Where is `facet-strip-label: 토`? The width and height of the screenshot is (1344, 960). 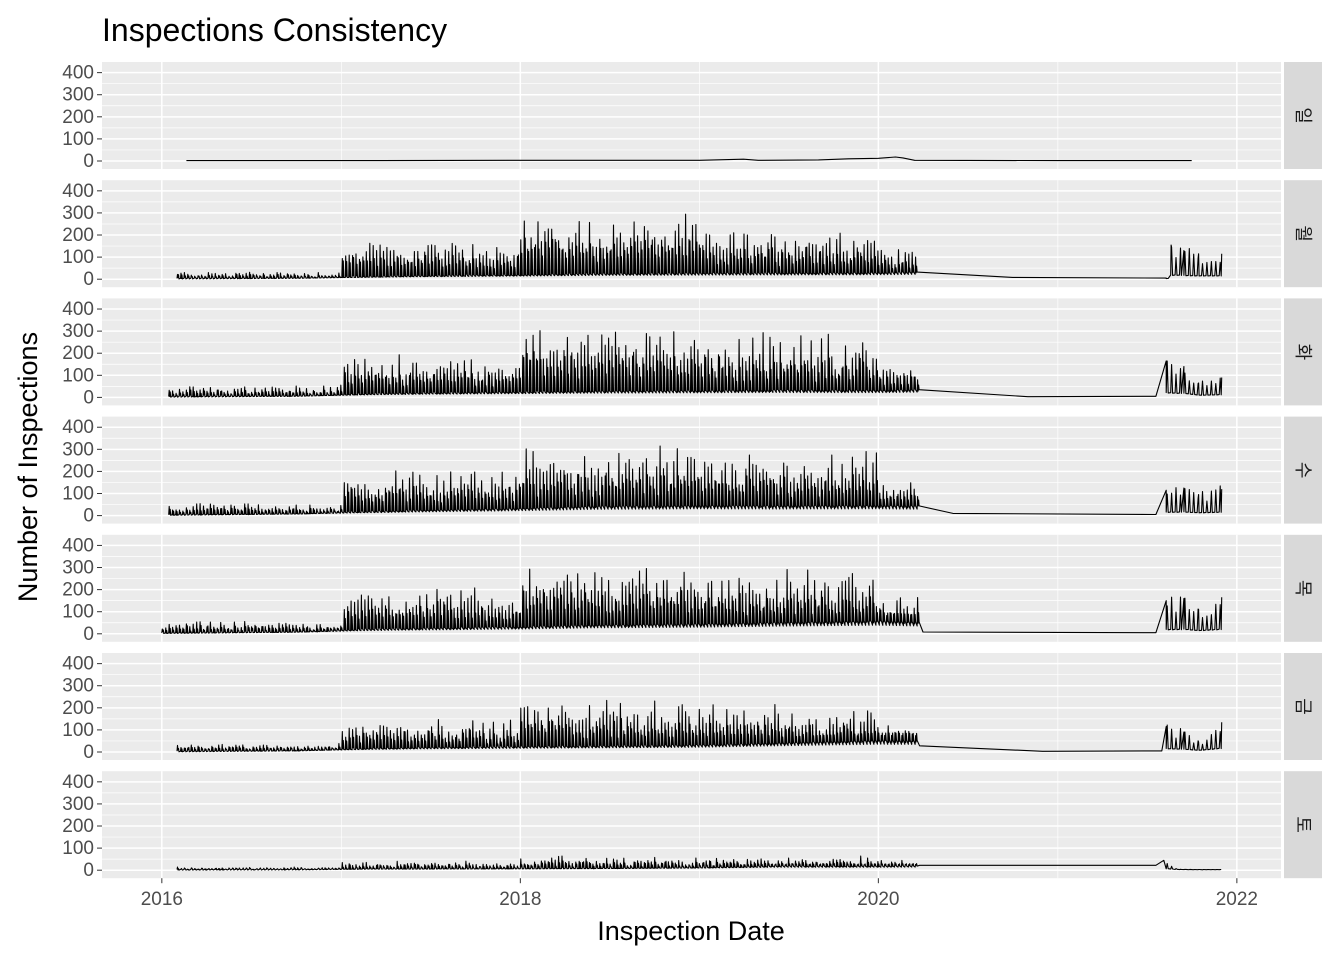 facet-strip-label: 토 is located at coordinates (1302, 824).